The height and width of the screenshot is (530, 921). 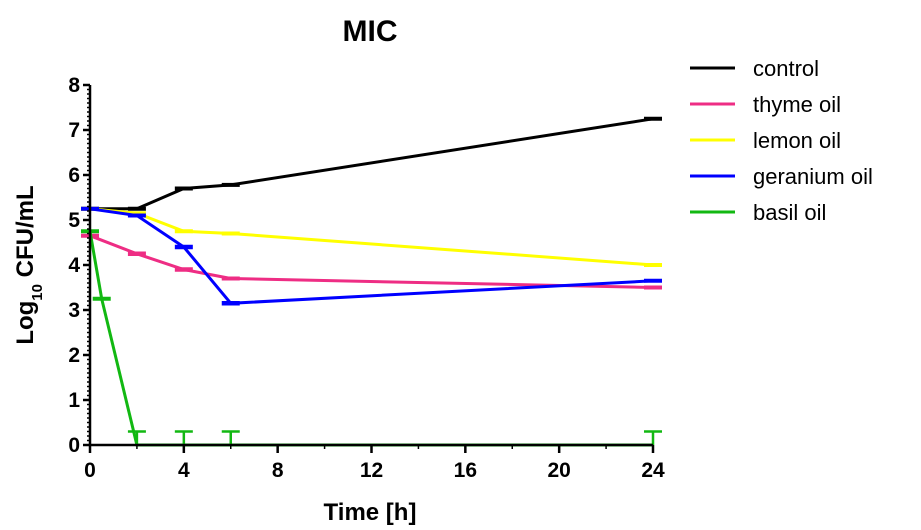 What do you see at coordinates (558, 470) in the screenshot?
I see `x-tick-label: 20` at bounding box center [558, 470].